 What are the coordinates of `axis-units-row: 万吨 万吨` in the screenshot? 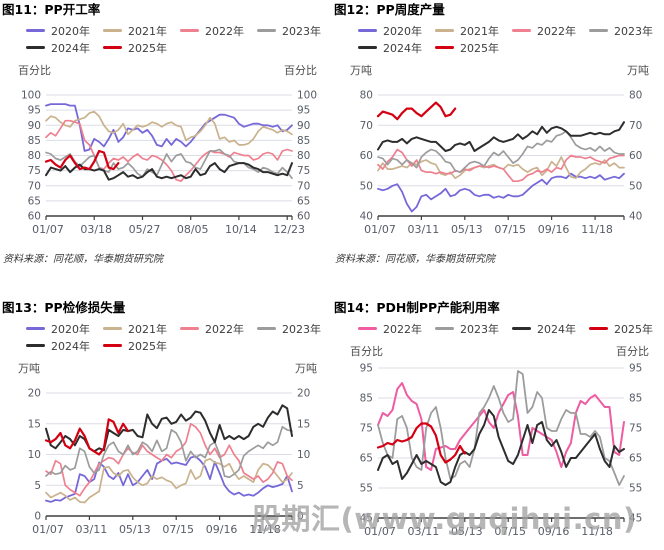 It's located at (166, 367).